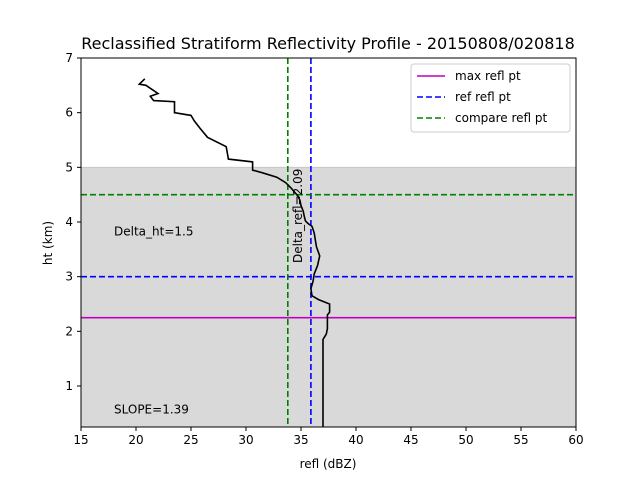 The width and height of the screenshot is (640, 484). What do you see at coordinates (483, 97) in the screenshot?
I see `legend-label: ref refl pt` at bounding box center [483, 97].